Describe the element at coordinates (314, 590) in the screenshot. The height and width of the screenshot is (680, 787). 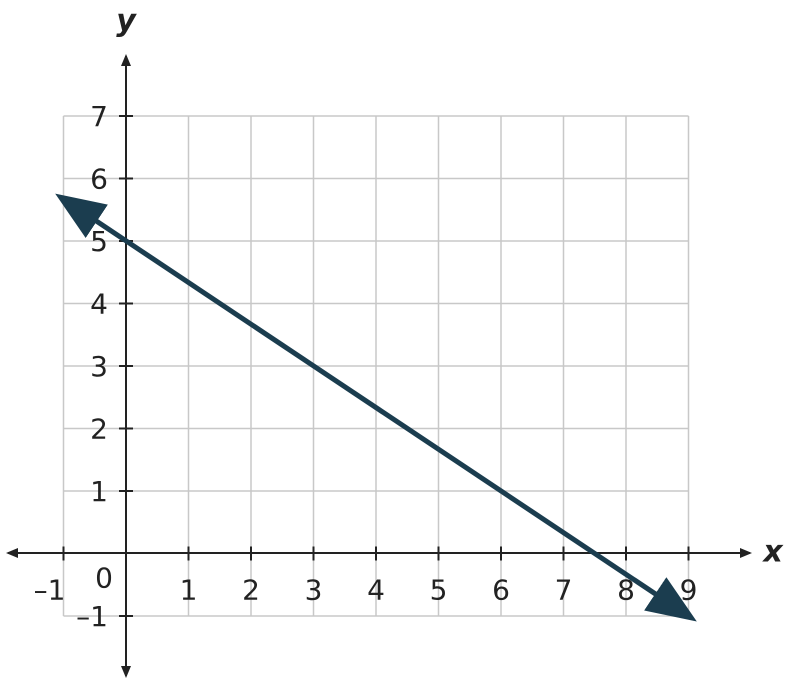
I see `x-tick-label: 3` at that location.